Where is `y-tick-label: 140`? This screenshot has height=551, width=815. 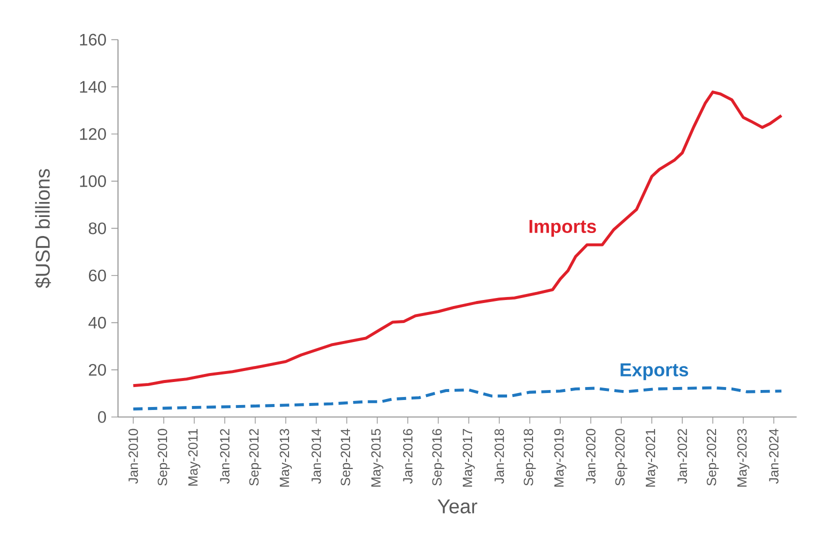 y-tick-label: 140 is located at coordinates (93, 86).